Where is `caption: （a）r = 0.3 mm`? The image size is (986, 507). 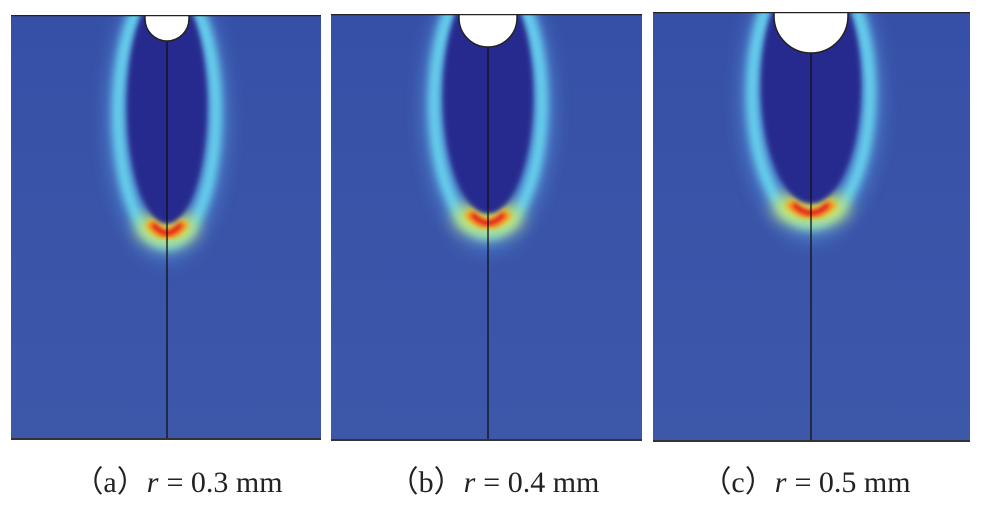 caption: （a）r = 0.3 mm is located at coordinates (177, 482).